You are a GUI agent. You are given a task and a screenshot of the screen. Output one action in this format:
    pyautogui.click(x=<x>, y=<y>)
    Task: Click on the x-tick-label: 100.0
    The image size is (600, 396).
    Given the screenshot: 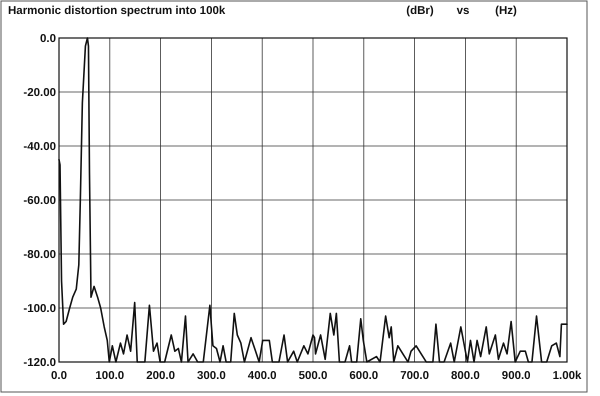 What is the action you would take?
    pyautogui.click(x=109, y=376)
    